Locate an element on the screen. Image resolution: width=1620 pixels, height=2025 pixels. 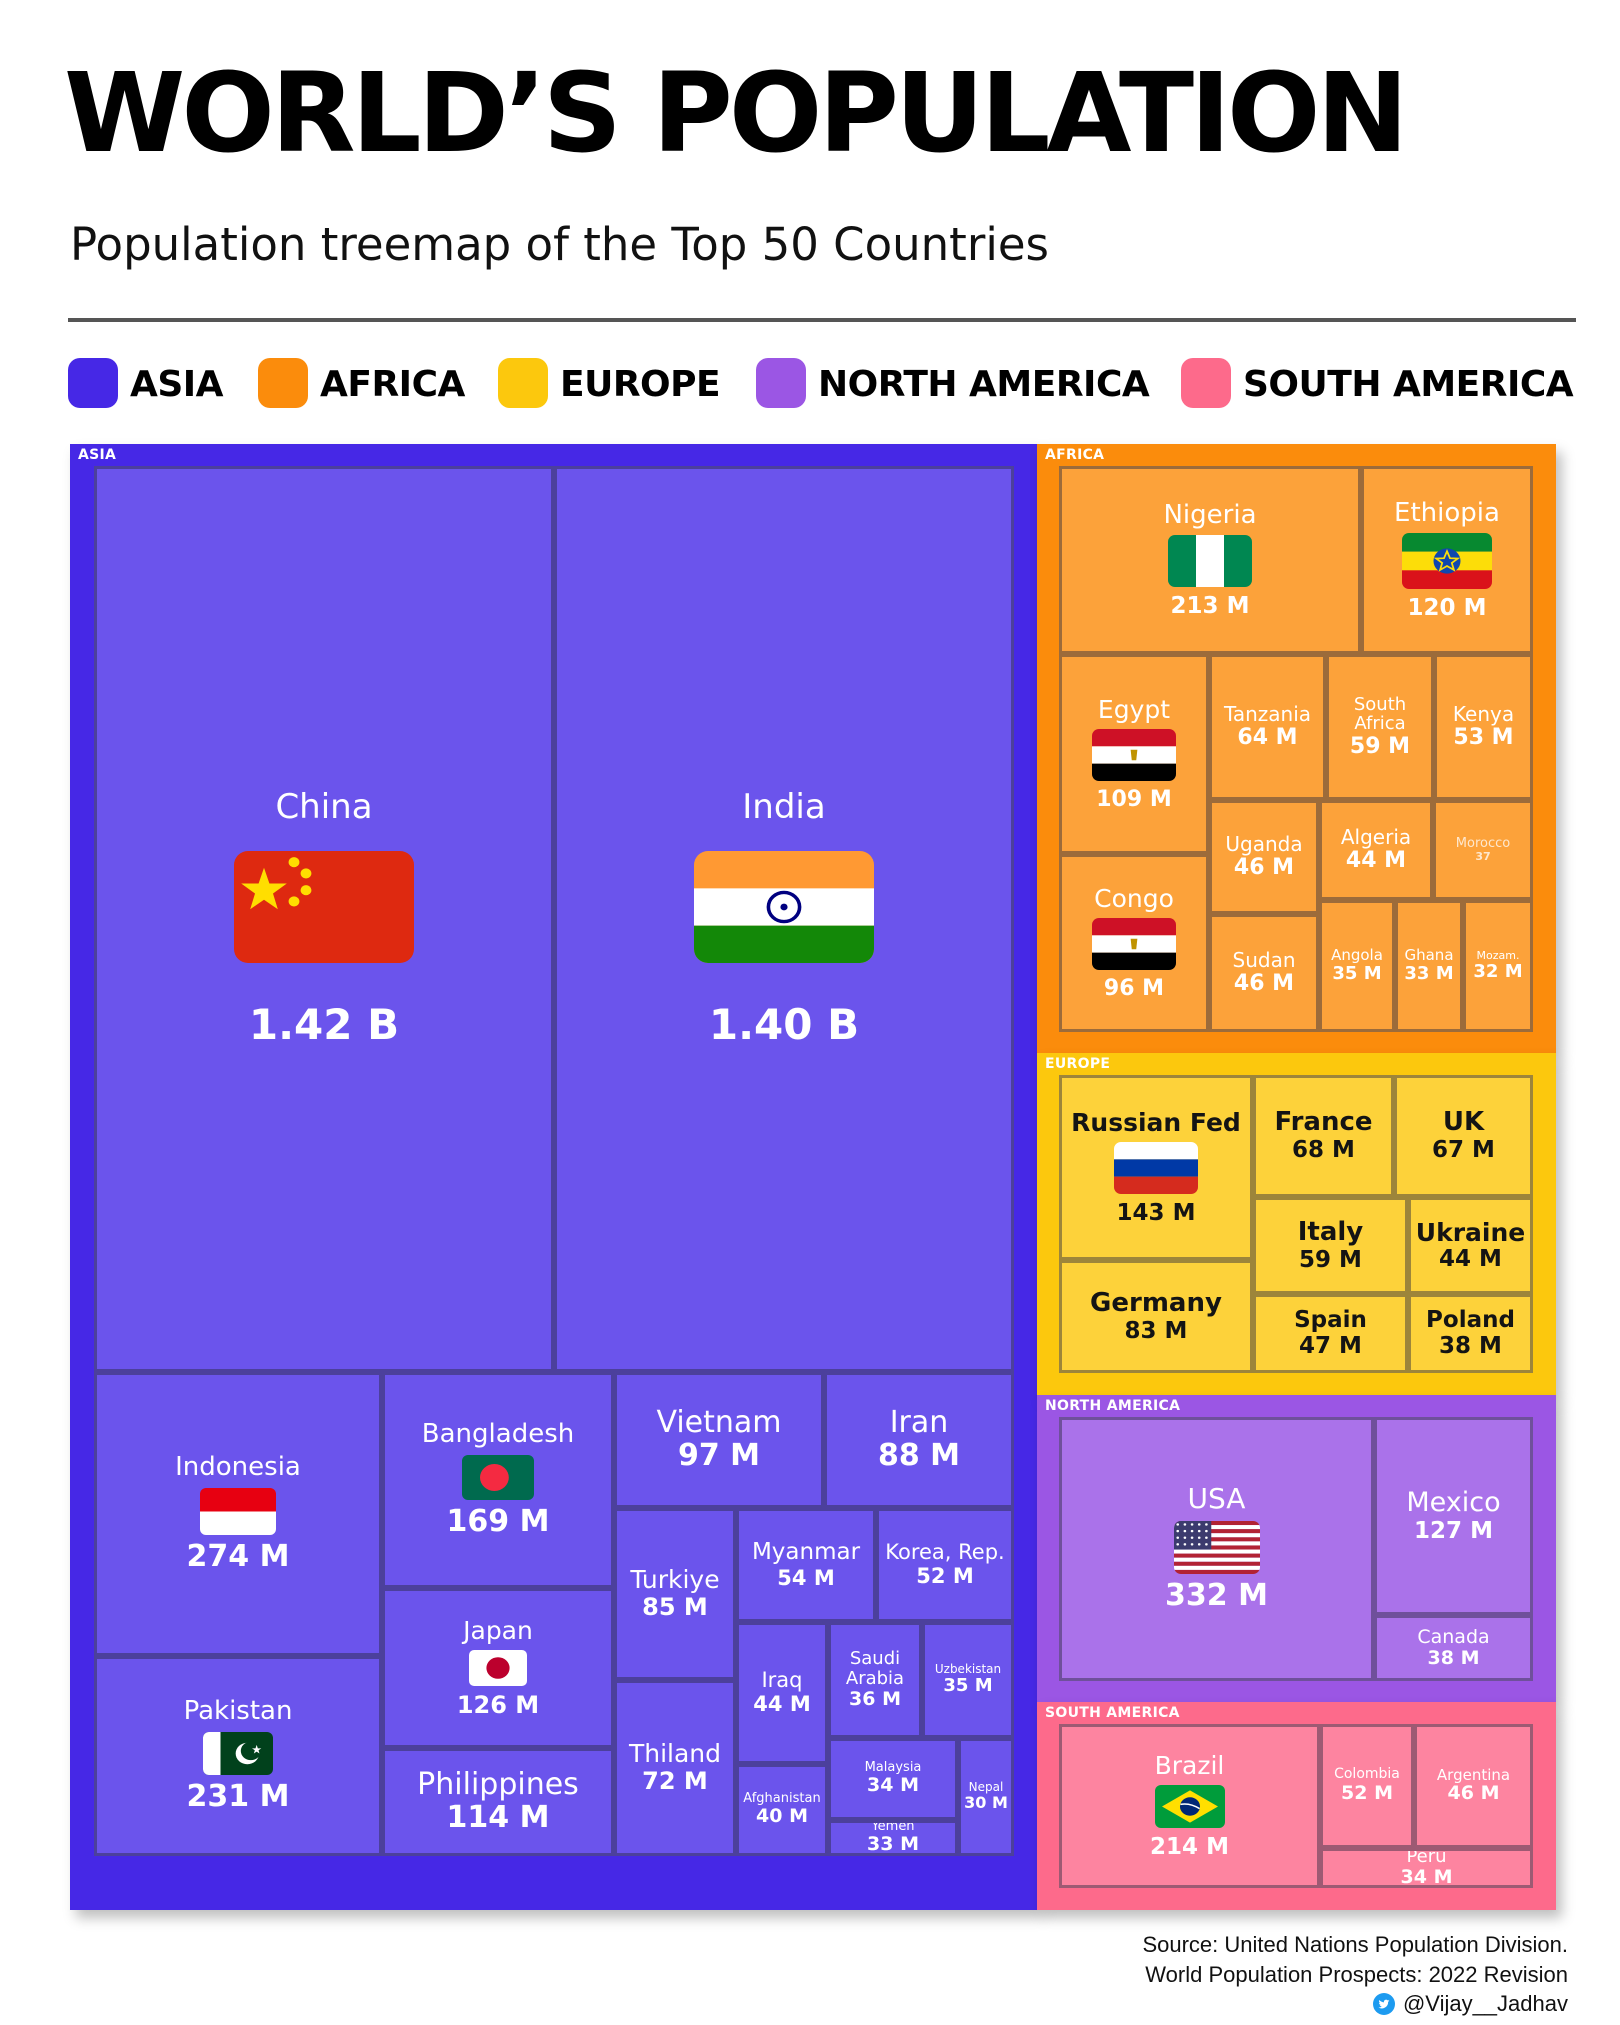
treemap-cell-uganda: Uganda 46 M is located at coordinates (1264, 857).